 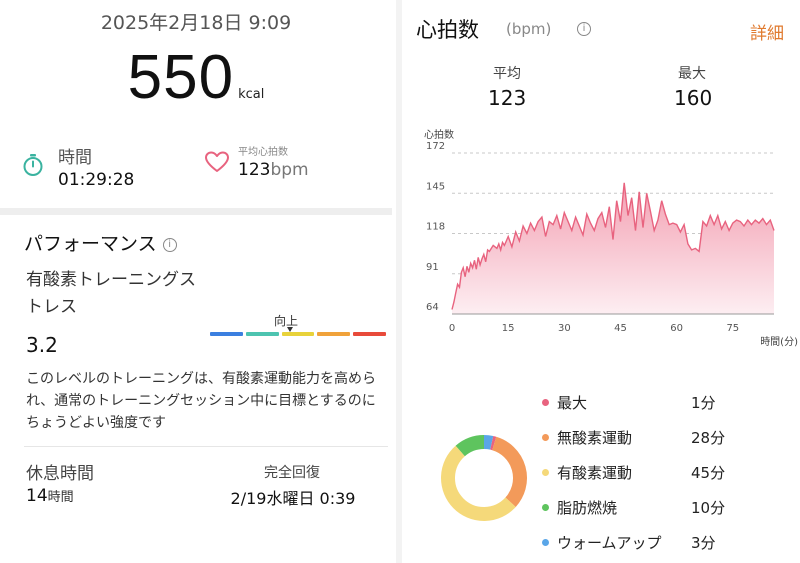 What do you see at coordinates (60, 474) in the screenshot?
I see `rest-time-label: 休息時間` at bounding box center [60, 474].